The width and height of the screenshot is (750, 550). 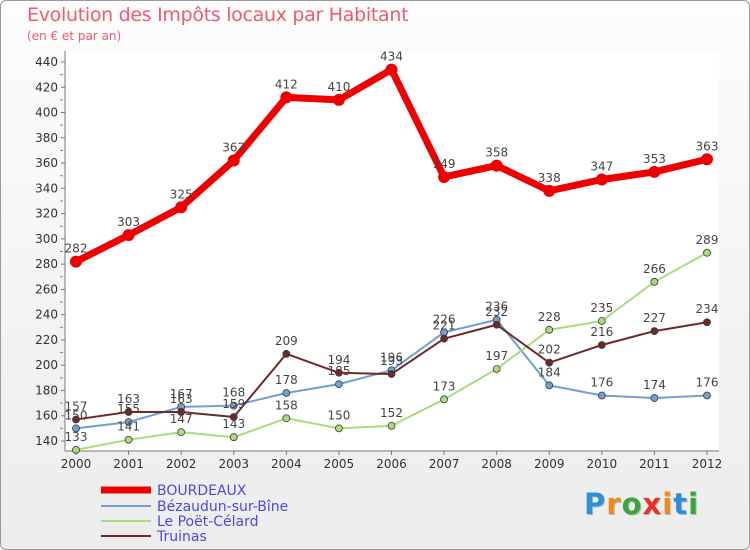 What do you see at coordinates (595, 504) in the screenshot?
I see `logo-letter: P` at bounding box center [595, 504].